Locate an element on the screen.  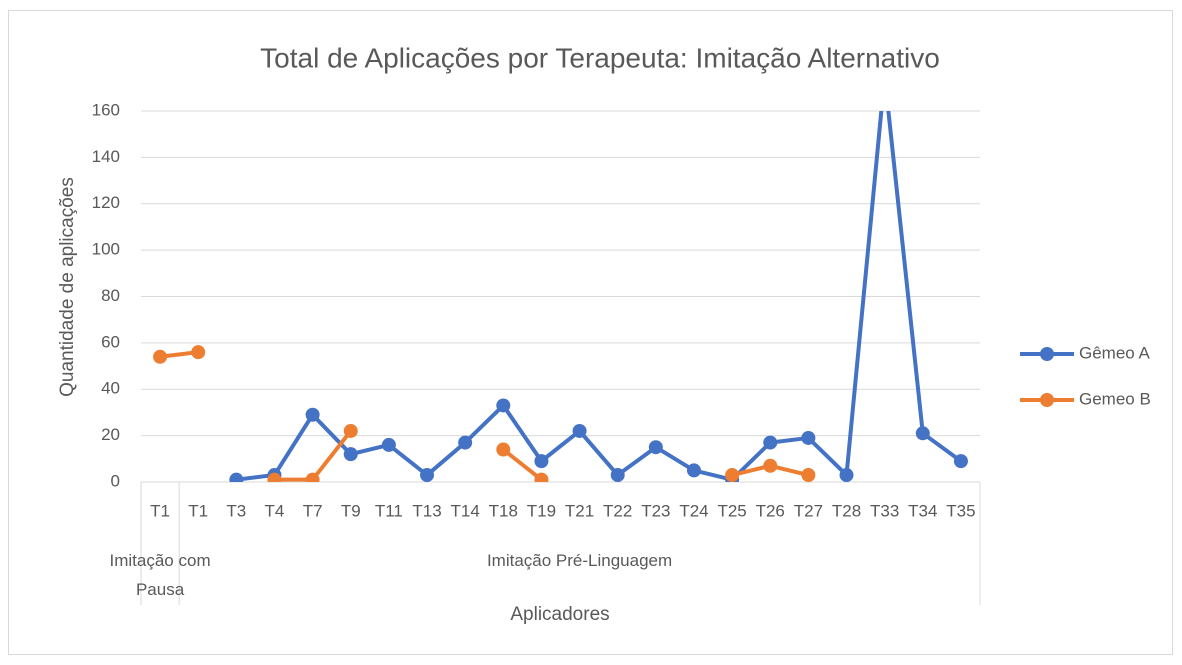
x-tick-label: T3 is located at coordinates (236, 510).